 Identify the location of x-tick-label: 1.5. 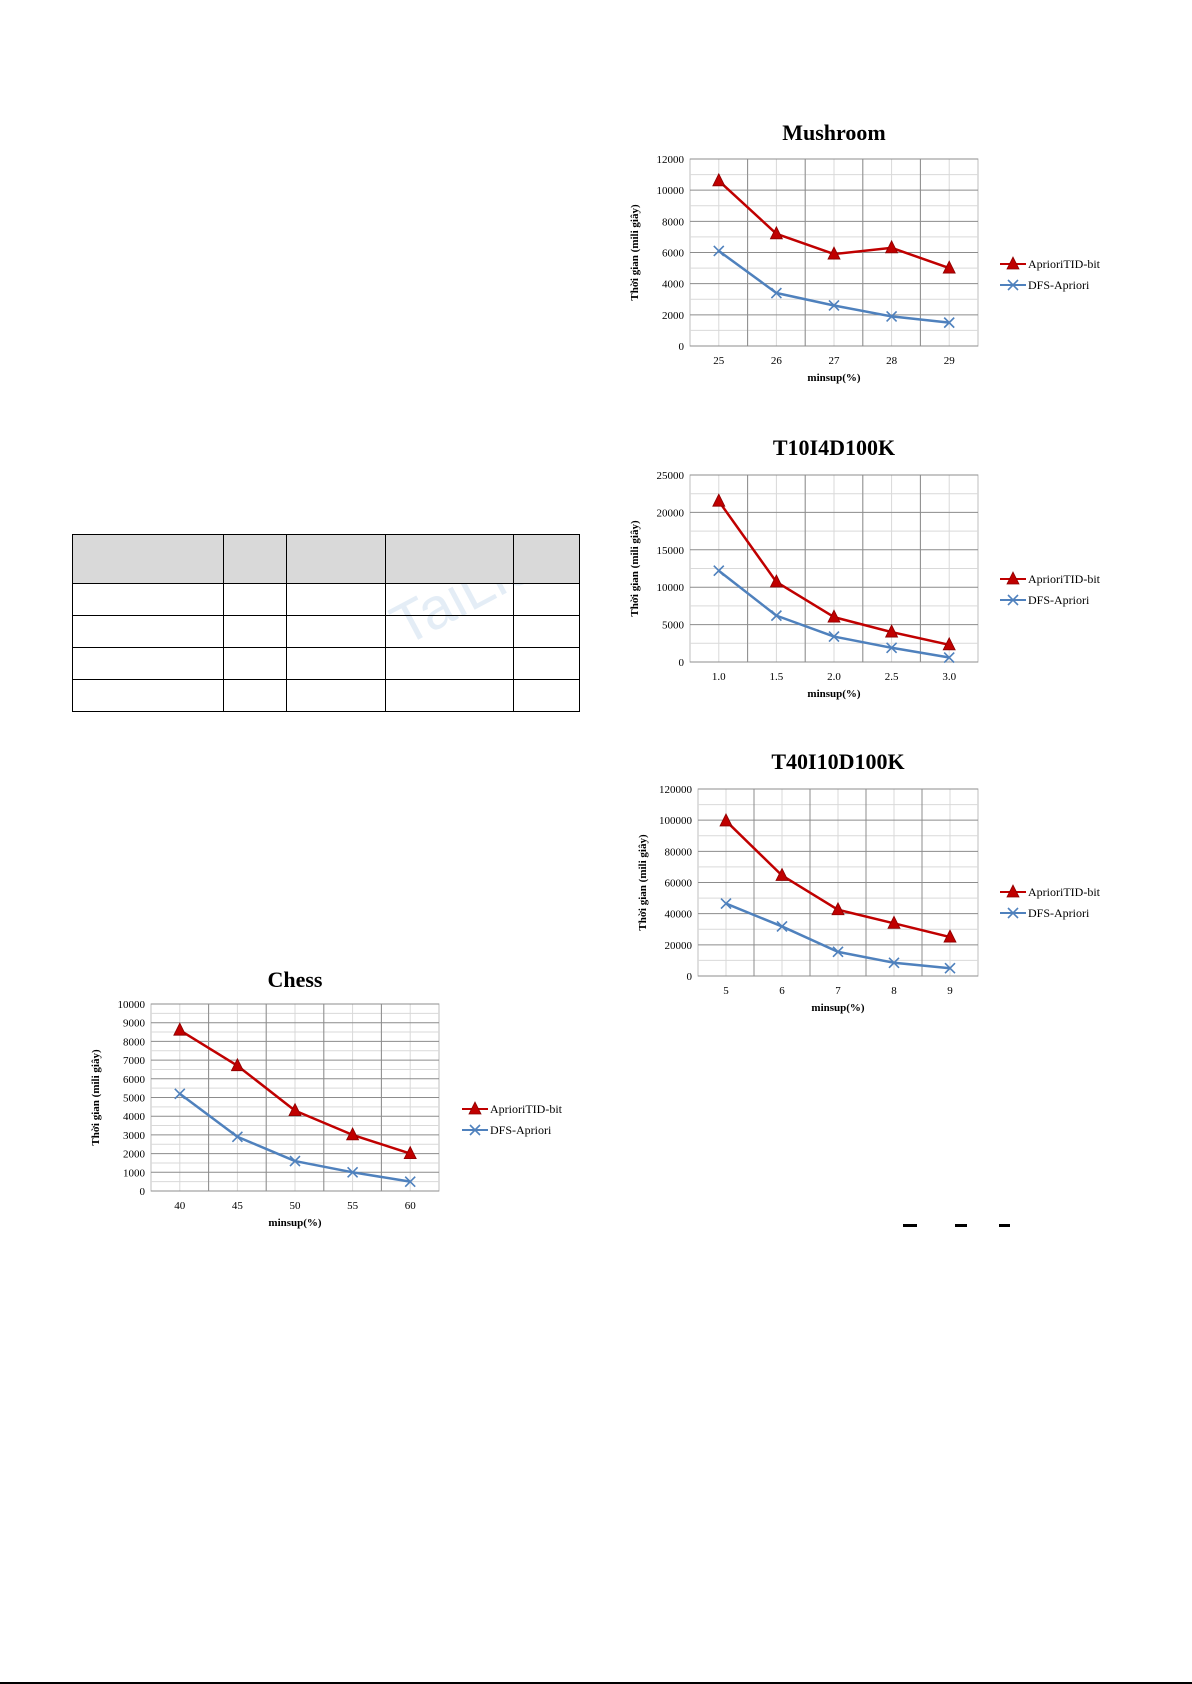
(777, 677).